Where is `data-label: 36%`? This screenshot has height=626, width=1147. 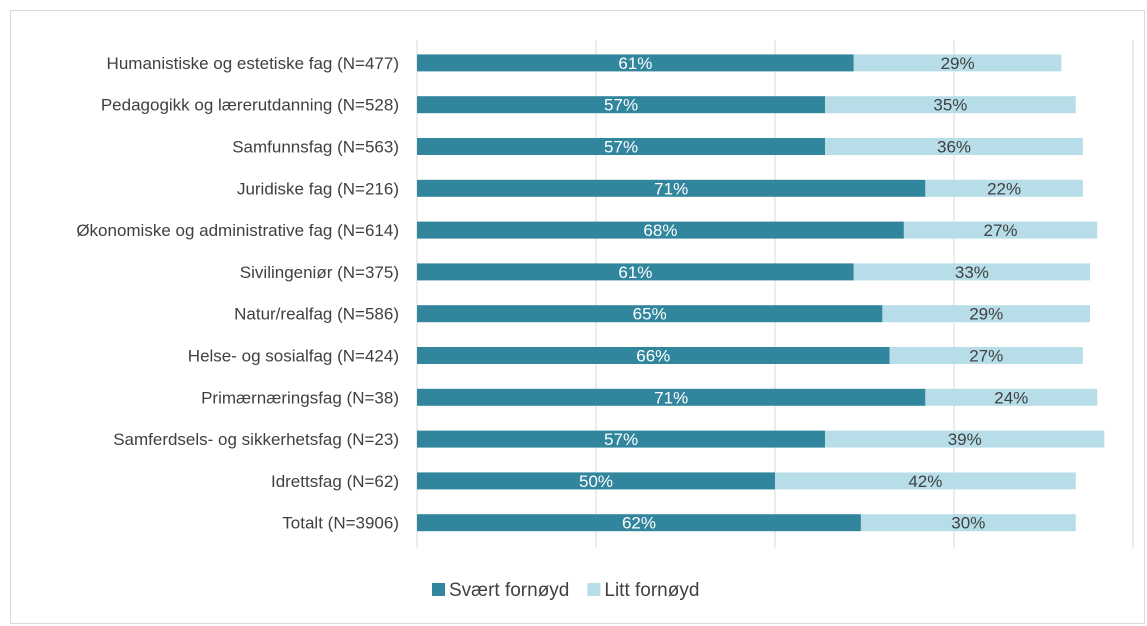 data-label: 36% is located at coordinates (954, 147).